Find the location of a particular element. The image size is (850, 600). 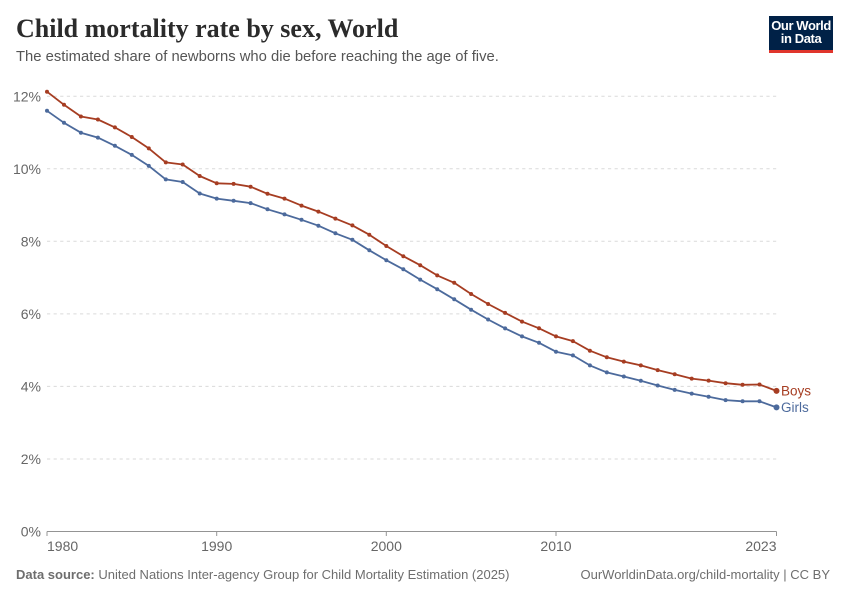

svg-text: 2% is located at coordinates (31, 459).